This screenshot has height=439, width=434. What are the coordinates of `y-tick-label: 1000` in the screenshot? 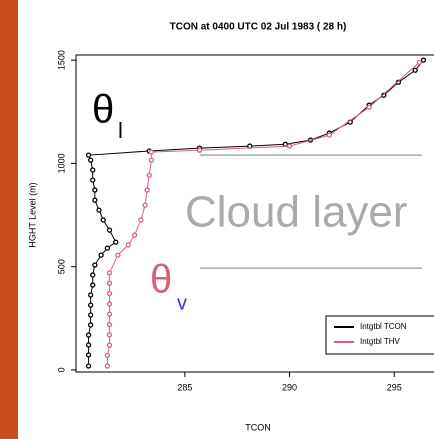 It's located at (61, 163).